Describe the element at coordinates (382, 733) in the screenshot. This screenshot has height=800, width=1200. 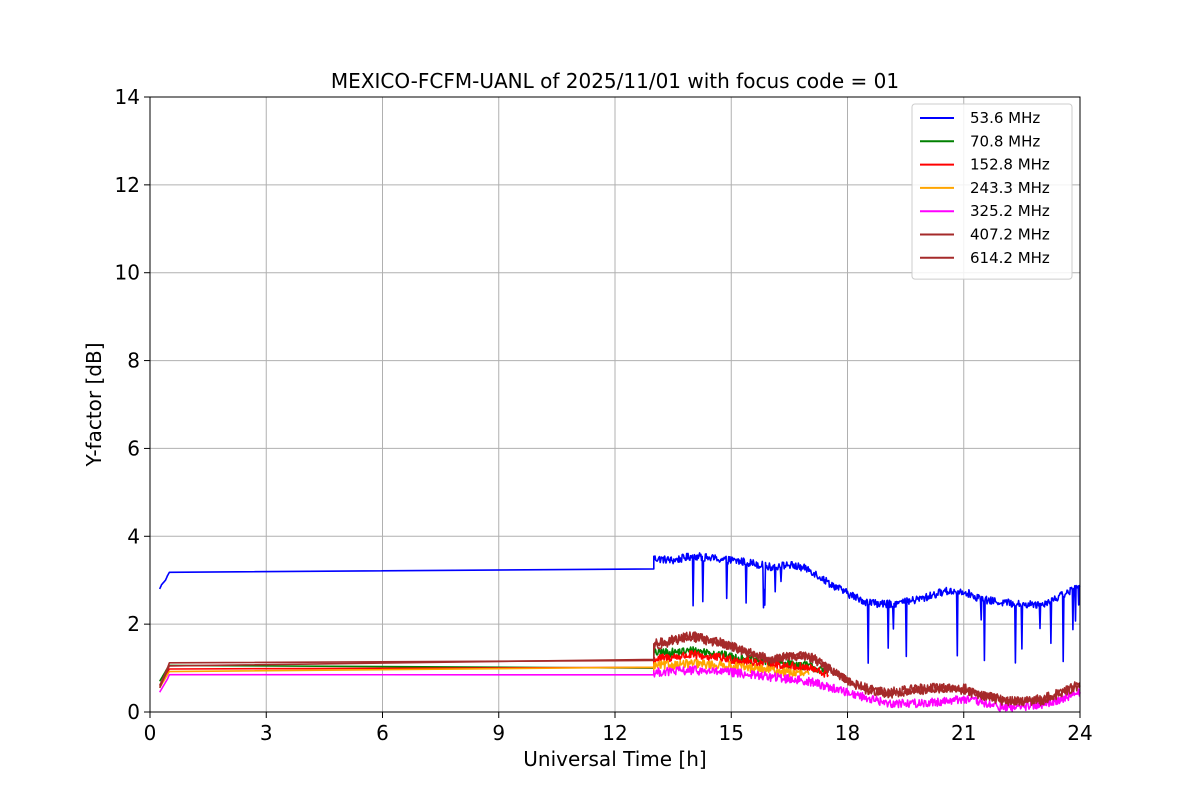
I see `x-tick-label: 6` at that location.